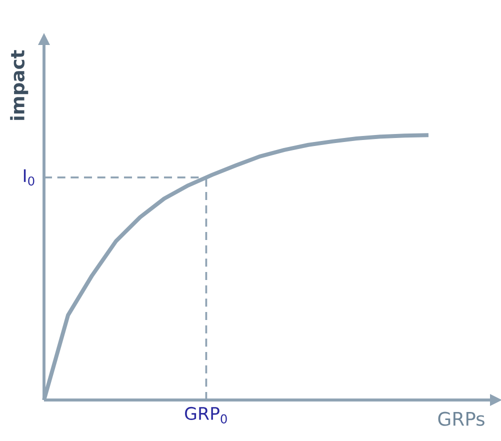 The width and height of the screenshot is (501, 441). Describe the element at coordinates (29, 177) in the screenshot. I see `ref-line-label: I$_{0}$` at that location.